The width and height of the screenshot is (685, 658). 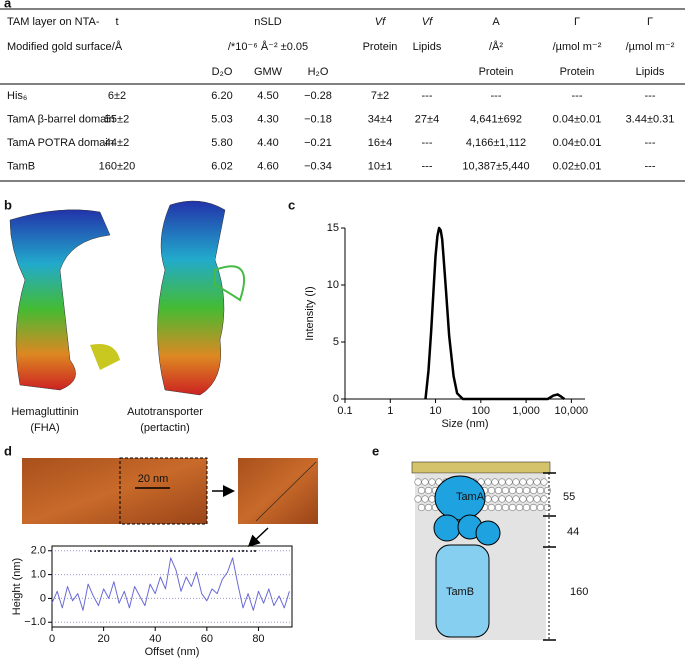 I want to click on table-header: nSLD, so click(x=268, y=22).